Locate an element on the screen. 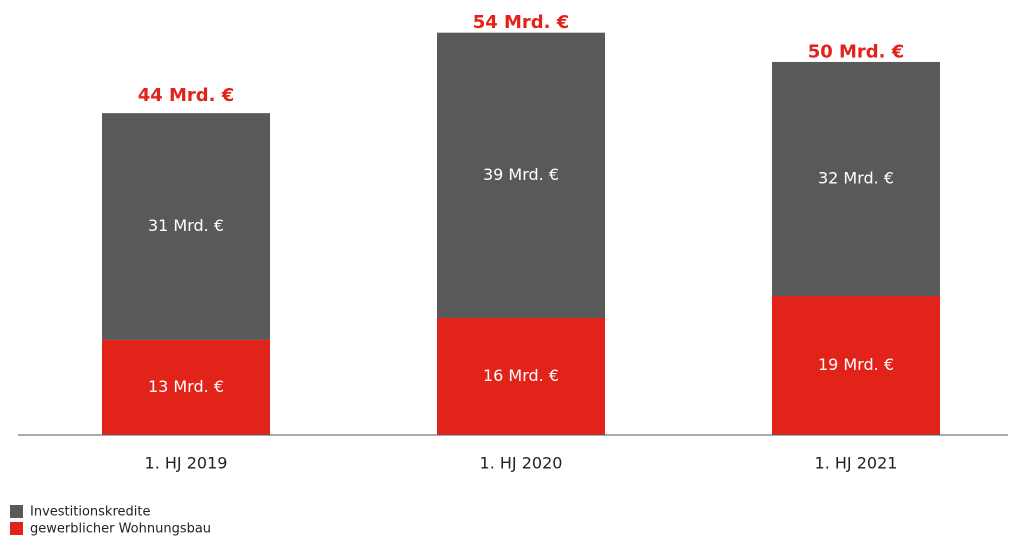 The image size is (1013, 546). total-label: 54 Mrd. € is located at coordinates (521, 22).